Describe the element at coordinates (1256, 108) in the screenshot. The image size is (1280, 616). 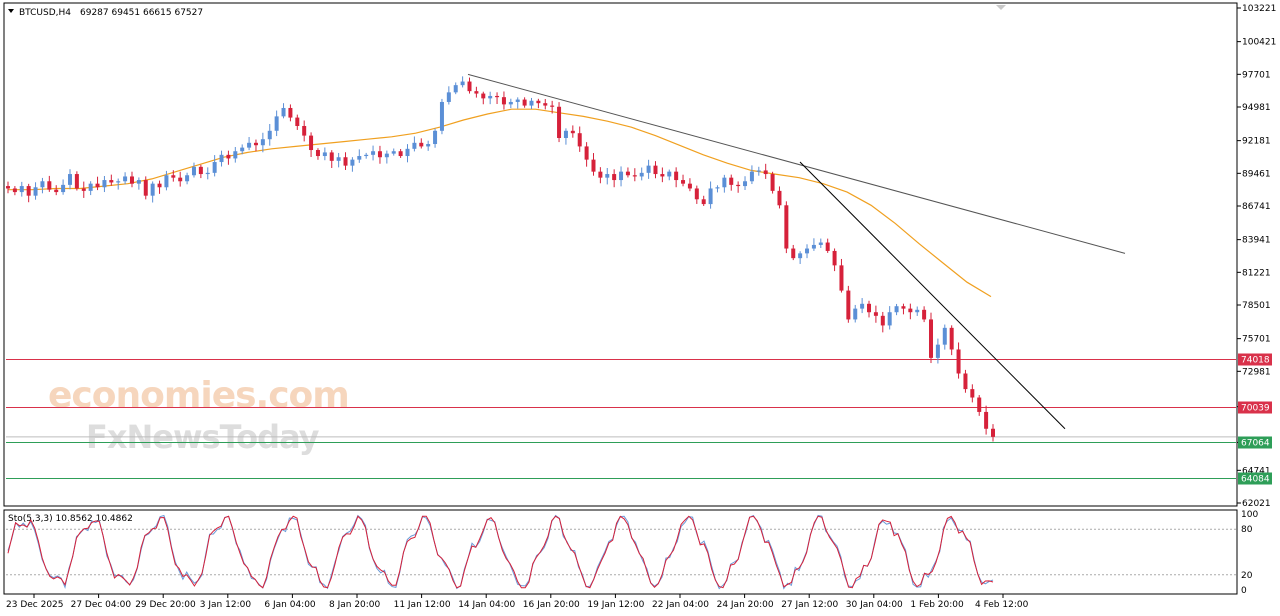
I see `price-tick-label: 94981` at that location.